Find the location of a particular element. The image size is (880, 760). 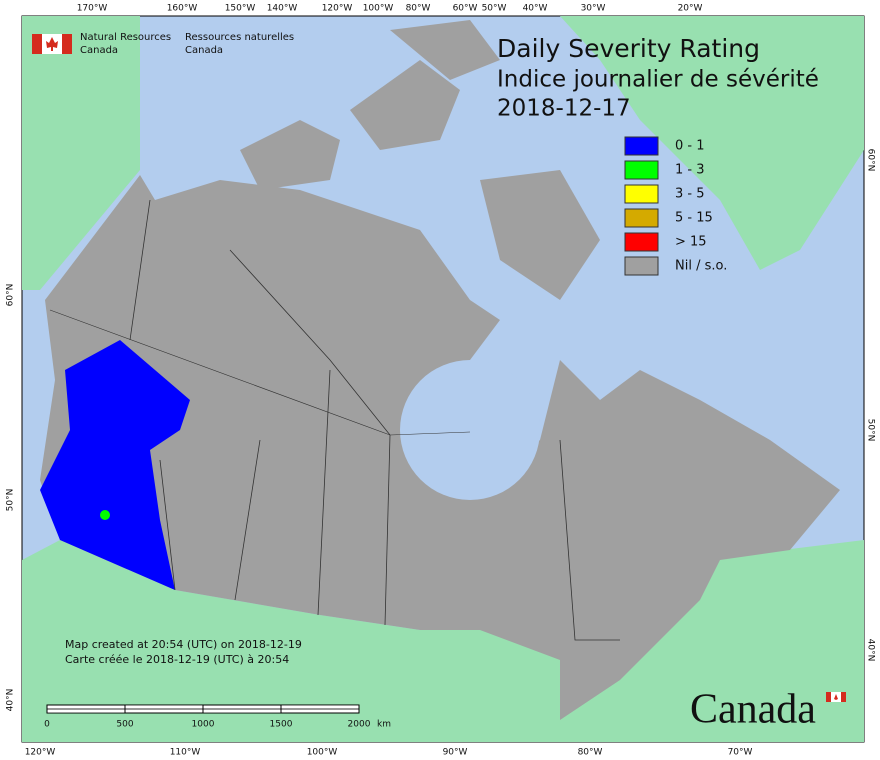

greenland is located at coordinates (712, 143).